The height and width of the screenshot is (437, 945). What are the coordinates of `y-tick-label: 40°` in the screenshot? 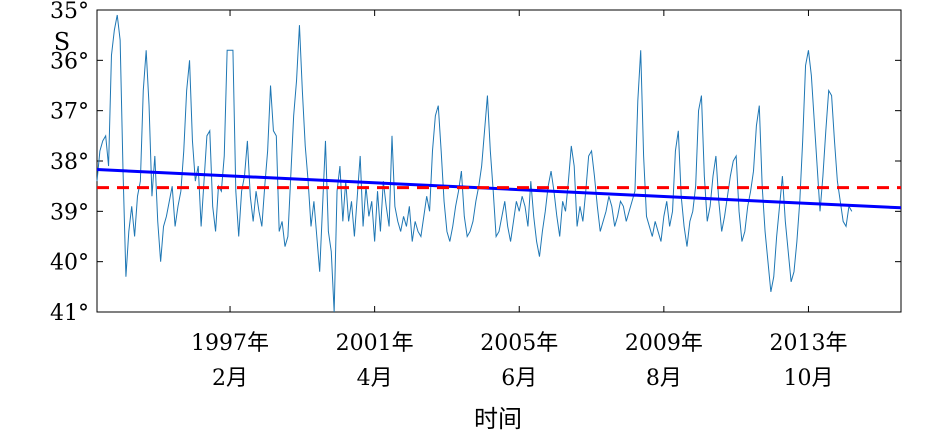 It's located at (69, 263).